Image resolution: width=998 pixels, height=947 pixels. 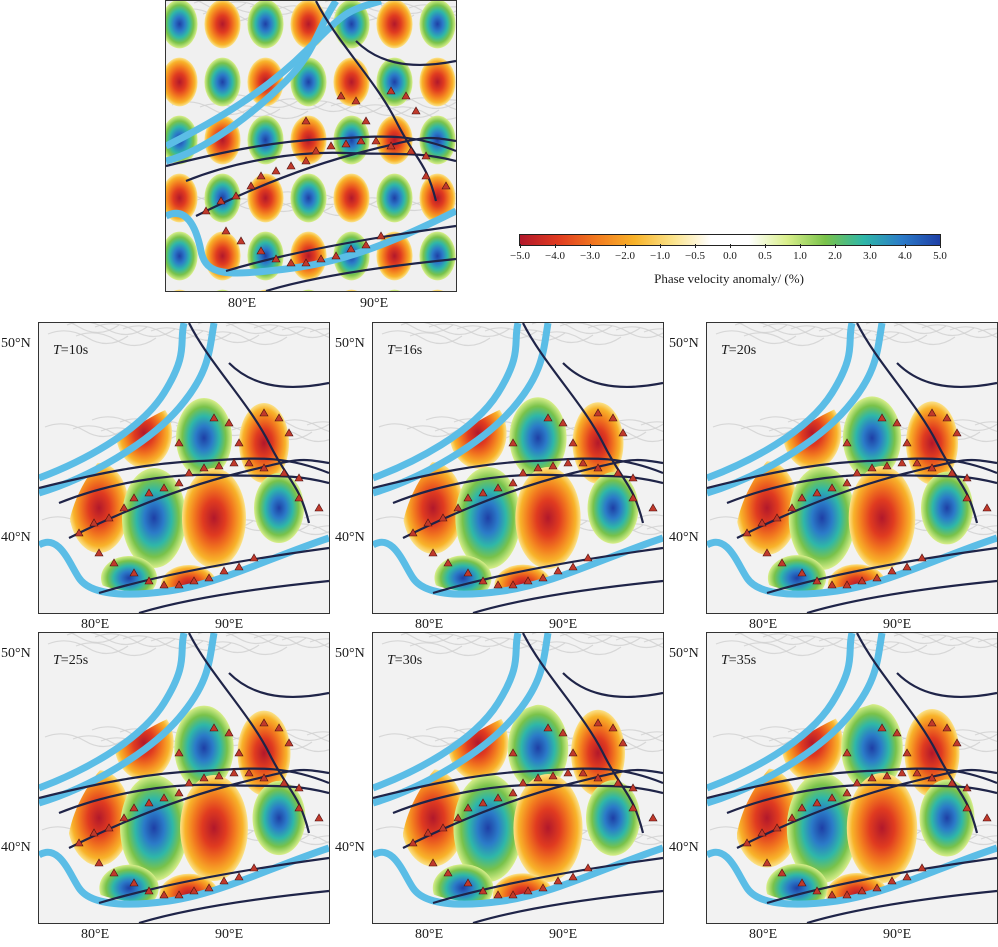 What do you see at coordinates (74, 350) in the screenshot?
I see `period-value: =10s` at bounding box center [74, 350].